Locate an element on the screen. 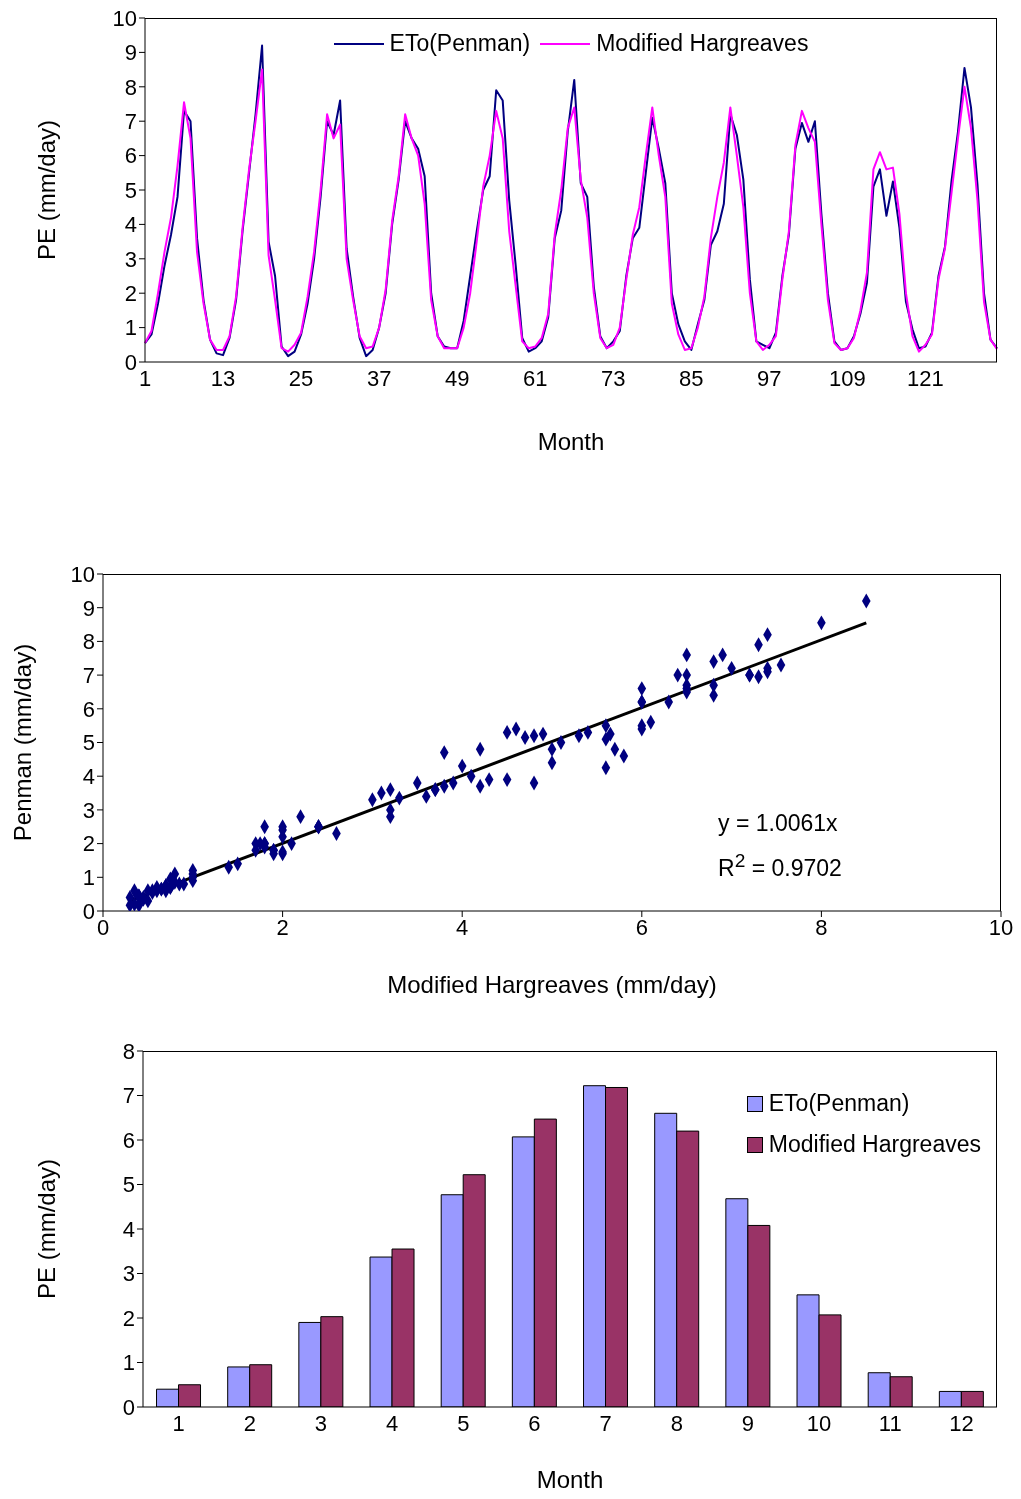 This screenshot has width=1021, height=1499. x-tick-label: 1 is located at coordinates (178, 1423).